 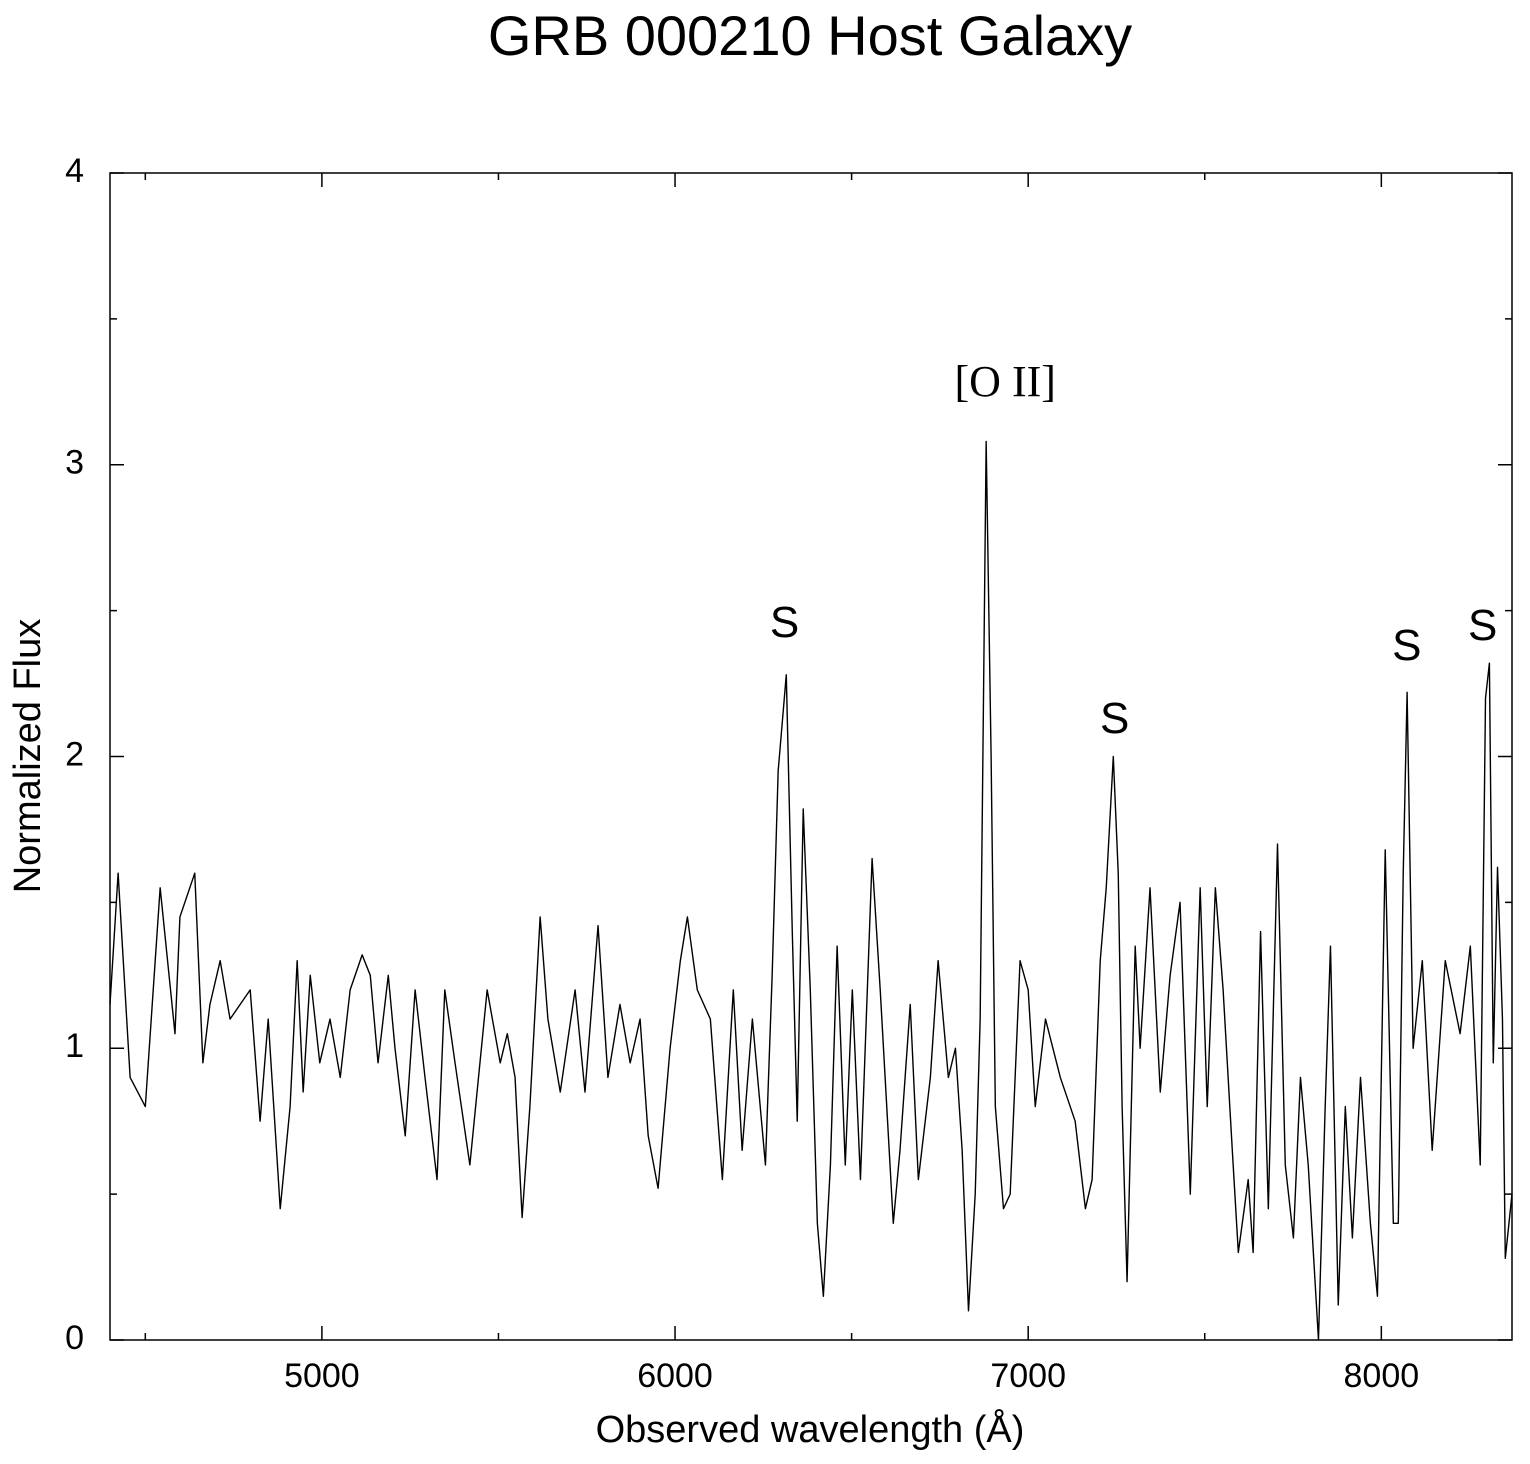 I want to click on chart-title: GRB 000210 Host Galaxy, so click(x=810, y=35).